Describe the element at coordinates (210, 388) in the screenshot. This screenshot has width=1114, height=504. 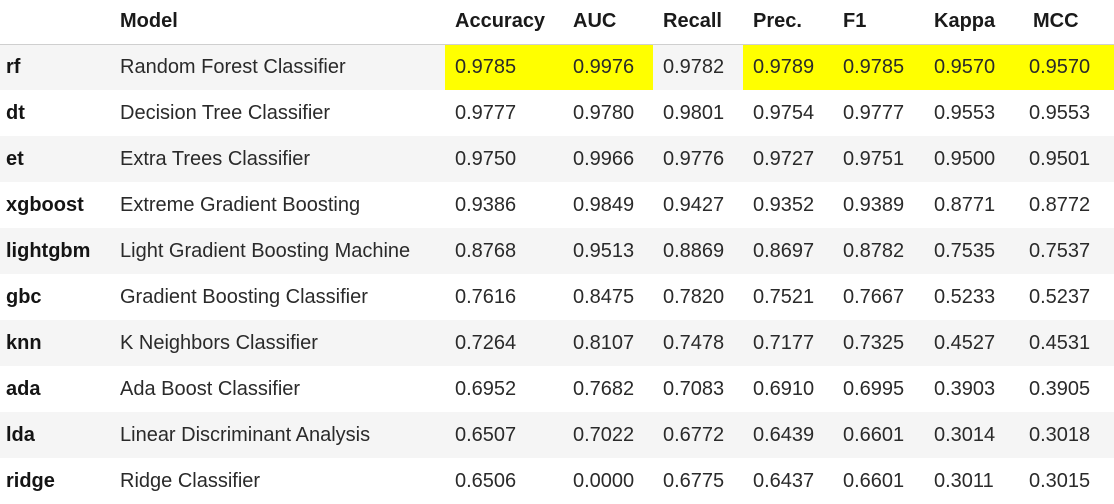
I see `cell-model: Ada Boost Classifier` at that location.